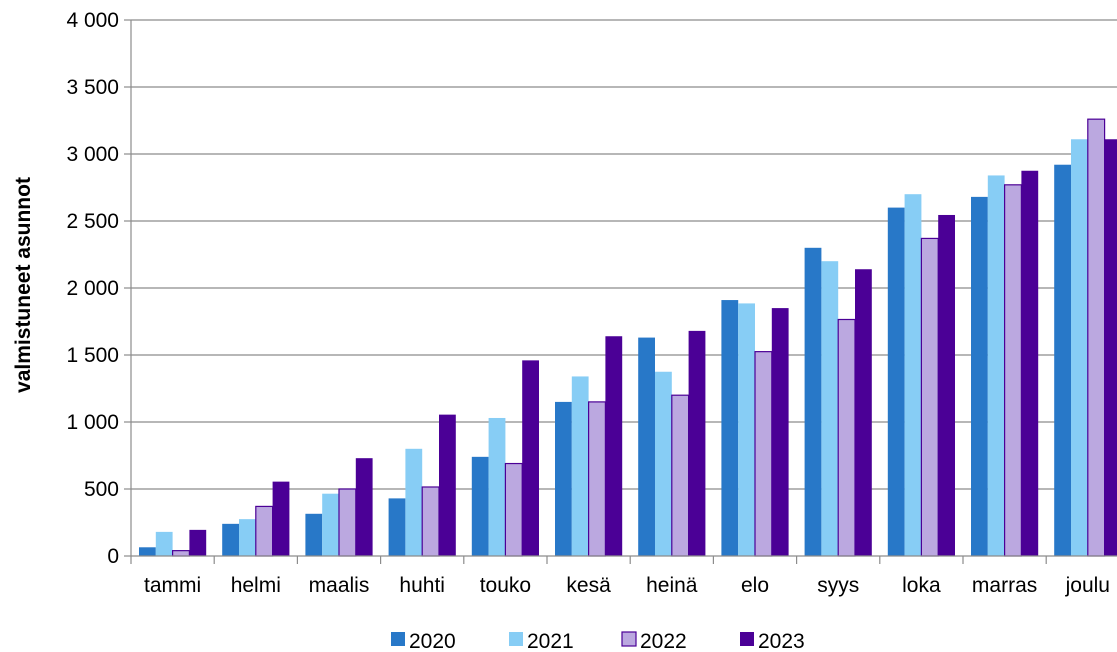  What do you see at coordinates (101, 489) in the screenshot?
I see `y-tick-label: 500` at bounding box center [101, 489].